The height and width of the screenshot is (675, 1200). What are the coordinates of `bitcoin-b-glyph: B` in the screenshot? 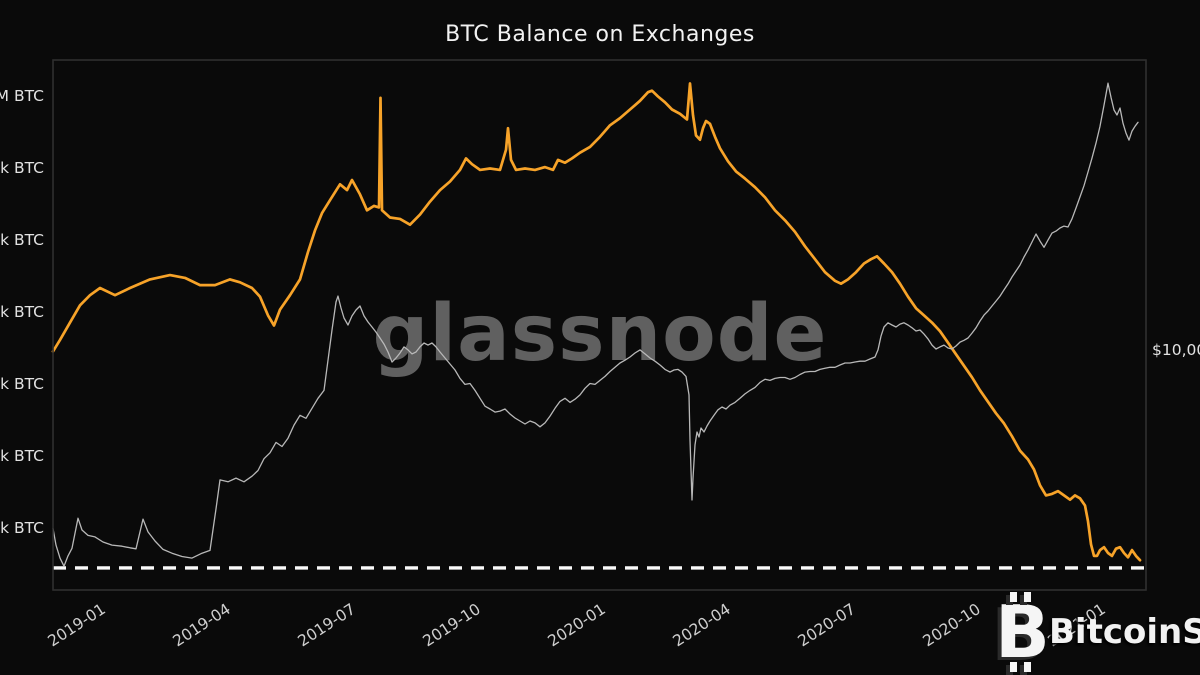 It's located at (1022, 632).